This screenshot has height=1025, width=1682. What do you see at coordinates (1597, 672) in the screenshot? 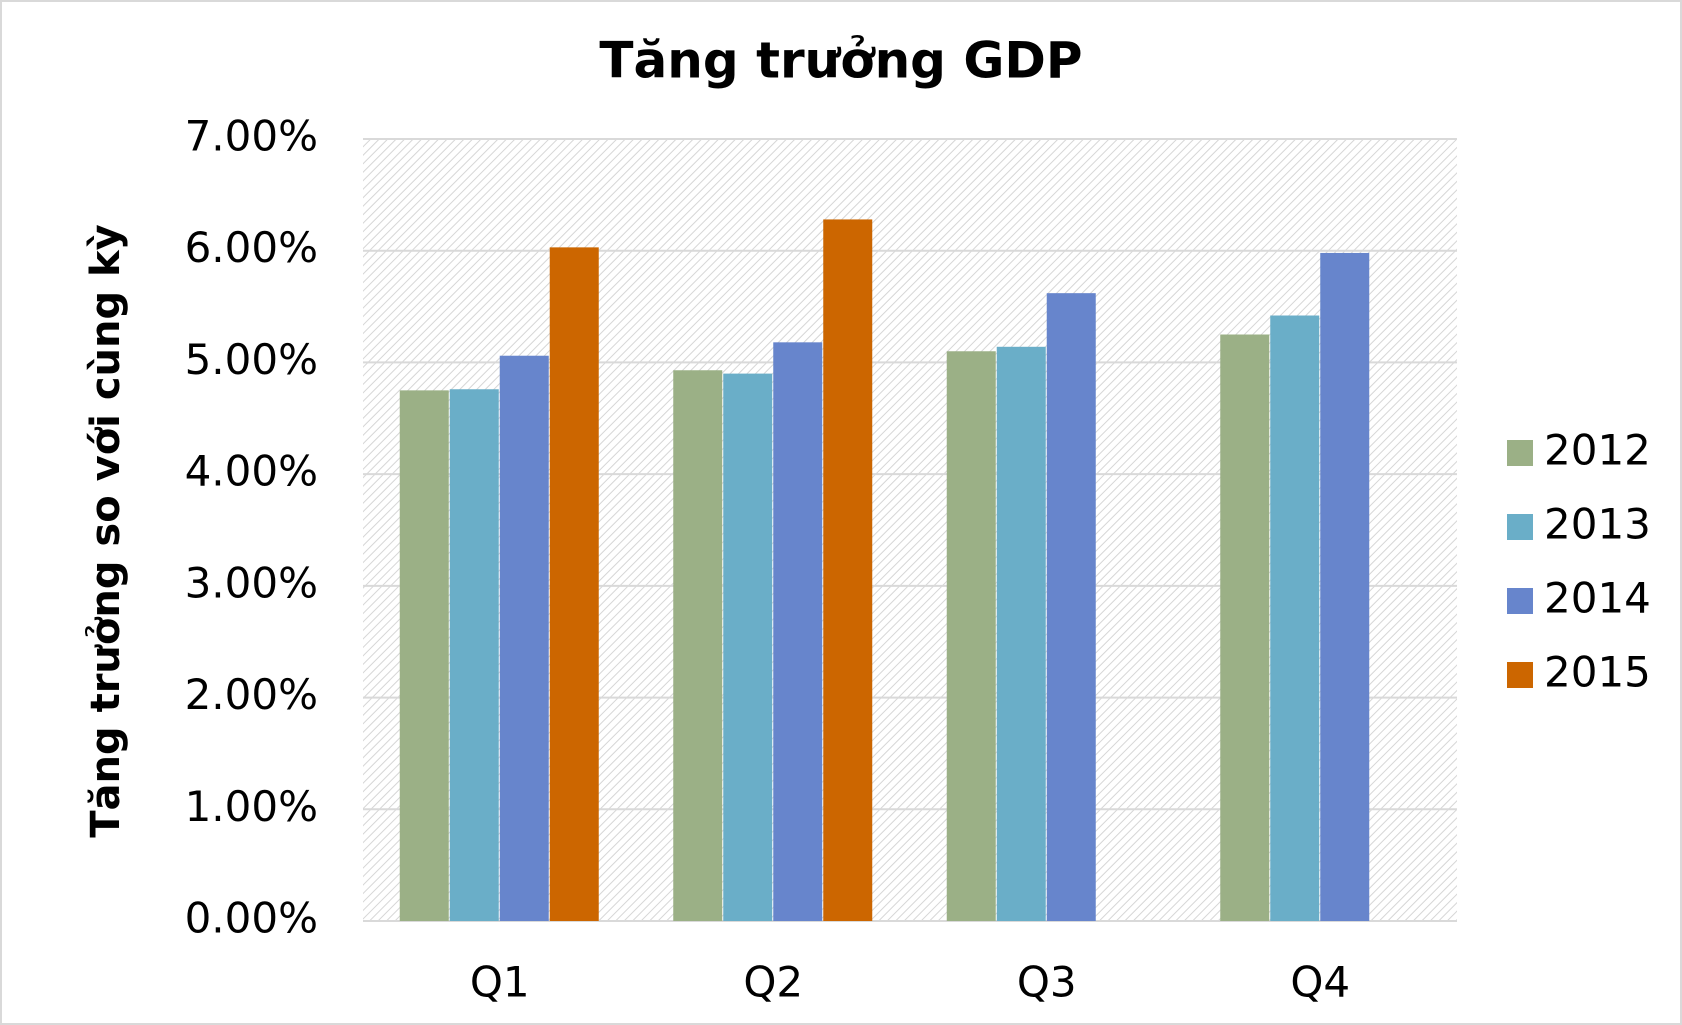
I see `legend-label: 2015` at bounding box center [1597, 672].